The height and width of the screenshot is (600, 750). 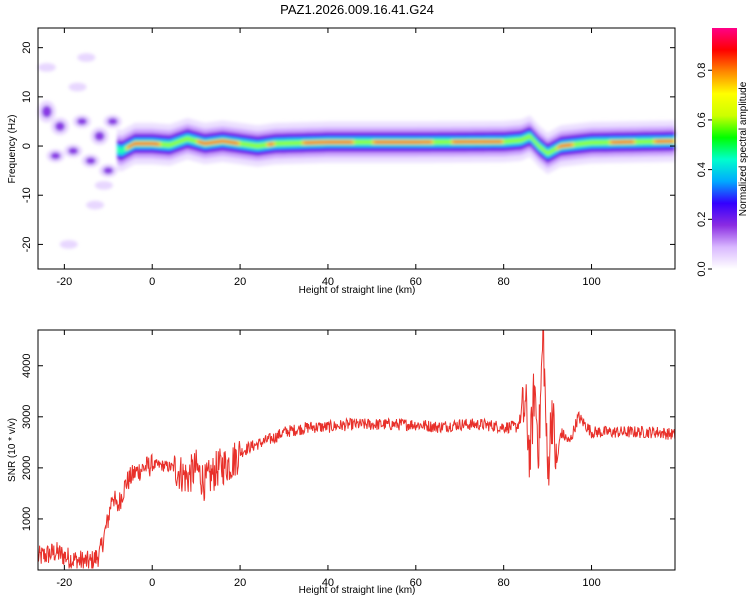 I want to click on snr-x-tick-label: 60, so click(x=416, y=583).